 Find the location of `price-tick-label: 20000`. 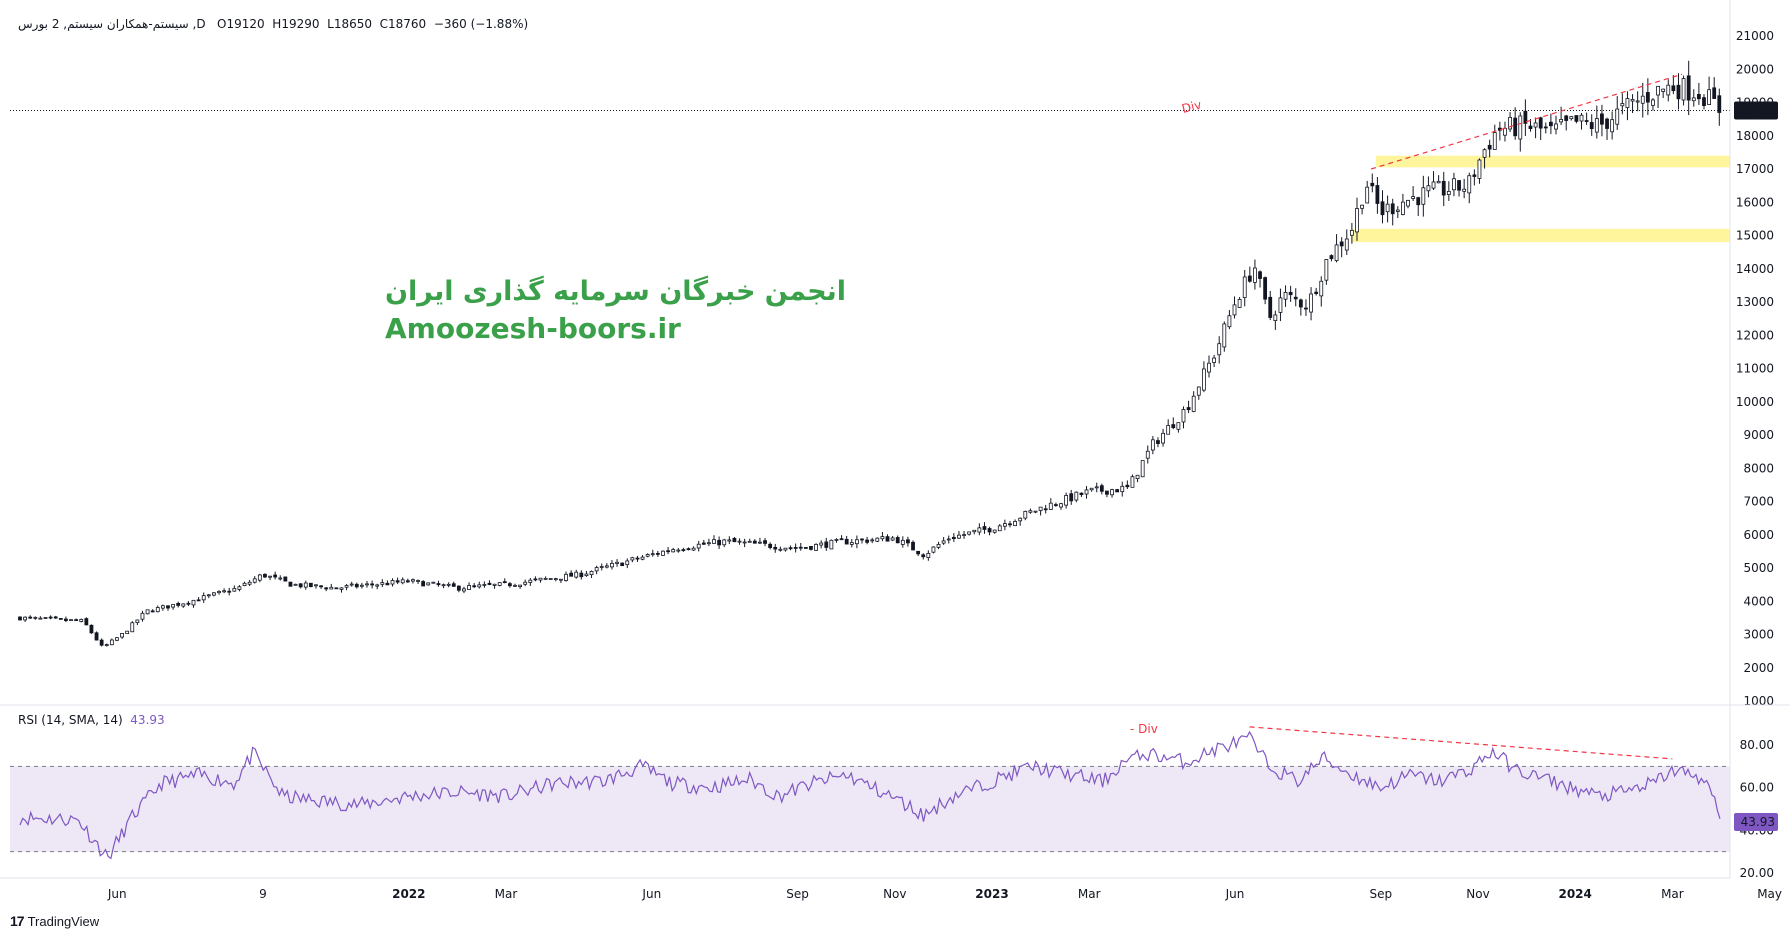

price-tick-label: 20000 is located at coordinates (1755, 69).